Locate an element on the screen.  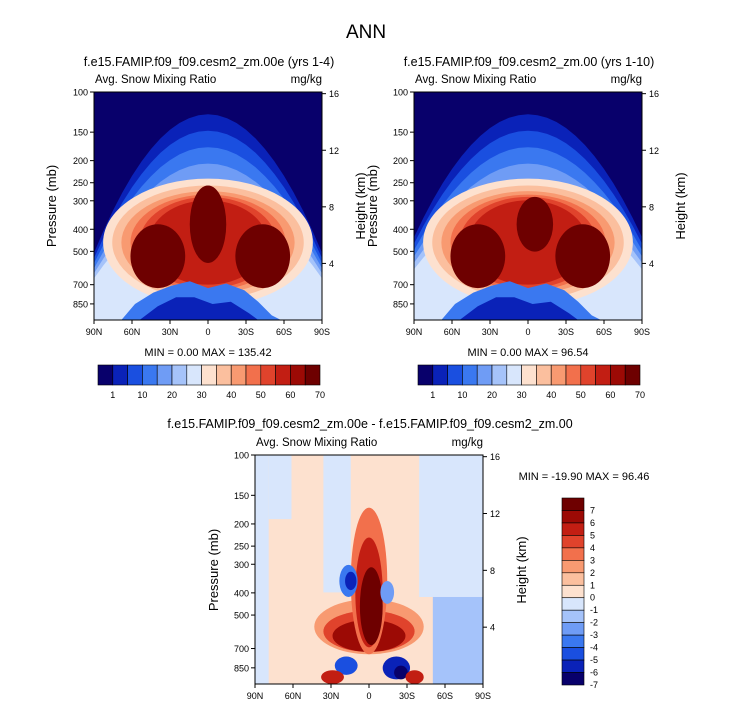
colorbar-diff-label-5: 2 is located at coordinates (592, 573).